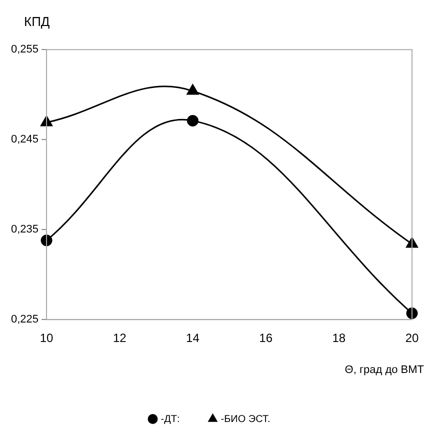  I want to click on x-tick-label: 14, so click(193, 338).